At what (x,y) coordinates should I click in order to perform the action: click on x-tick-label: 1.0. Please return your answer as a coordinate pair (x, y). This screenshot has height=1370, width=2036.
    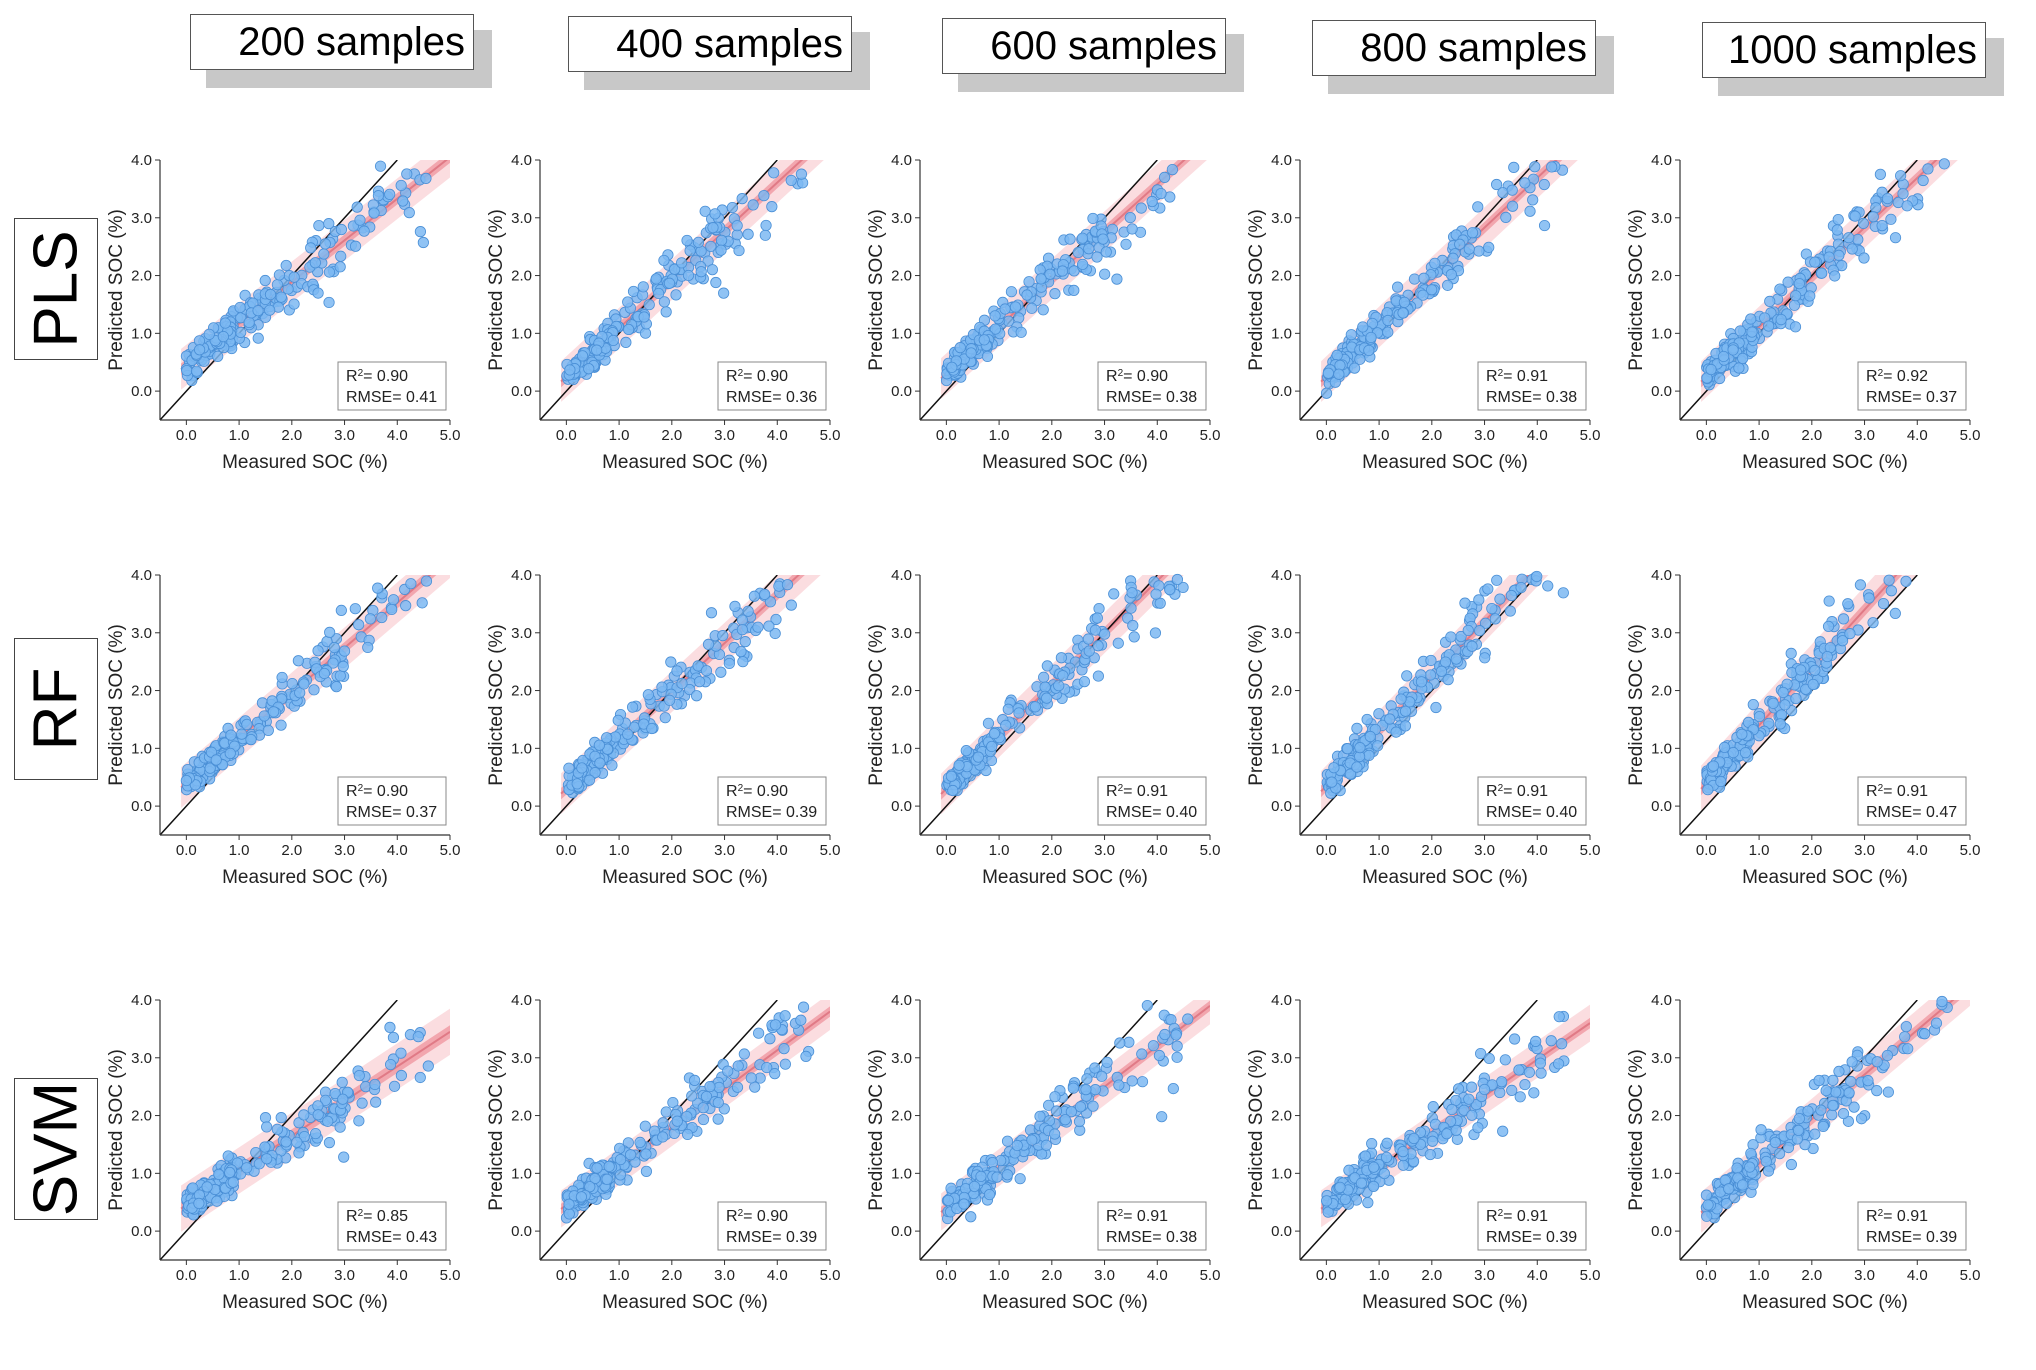
    Looking at the image, I should click on (1379, 435).